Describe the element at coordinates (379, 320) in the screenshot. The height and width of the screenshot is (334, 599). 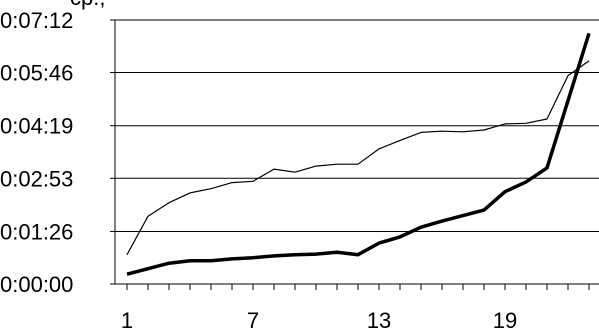
I see `x-tick-label: 13` at that location.